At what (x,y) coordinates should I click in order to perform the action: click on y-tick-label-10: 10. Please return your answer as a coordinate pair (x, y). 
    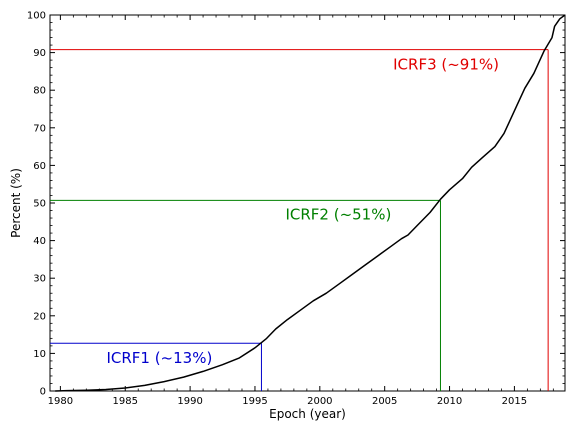
    Looking at the image, I should click on (39, 354).